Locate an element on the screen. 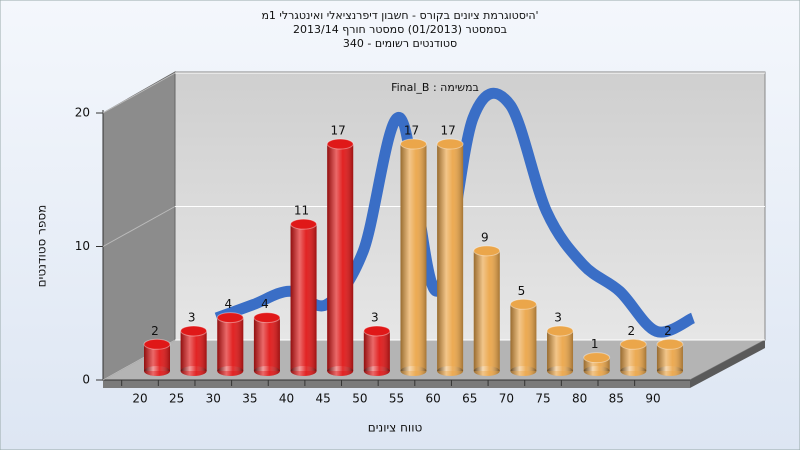 The height and width of the screenshot is (450, 800). annotation: במשימה : Final_B is located at coordinates (435, 87).